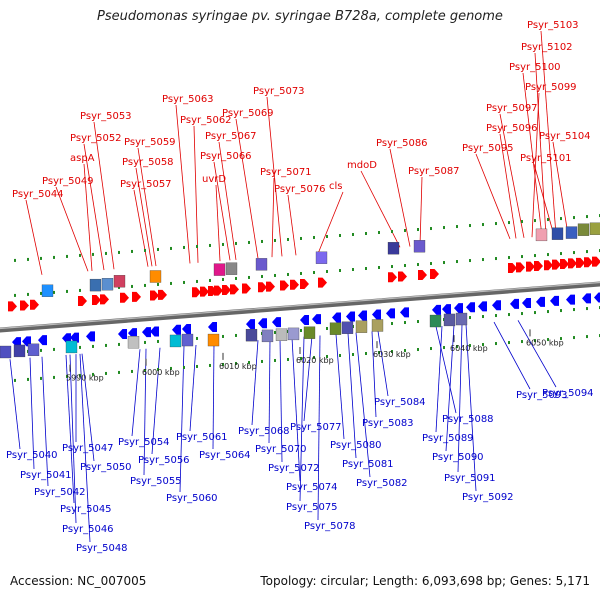  I want to click on gene-label-Psyr_5090: Psyr_5090, so click(458, 457).